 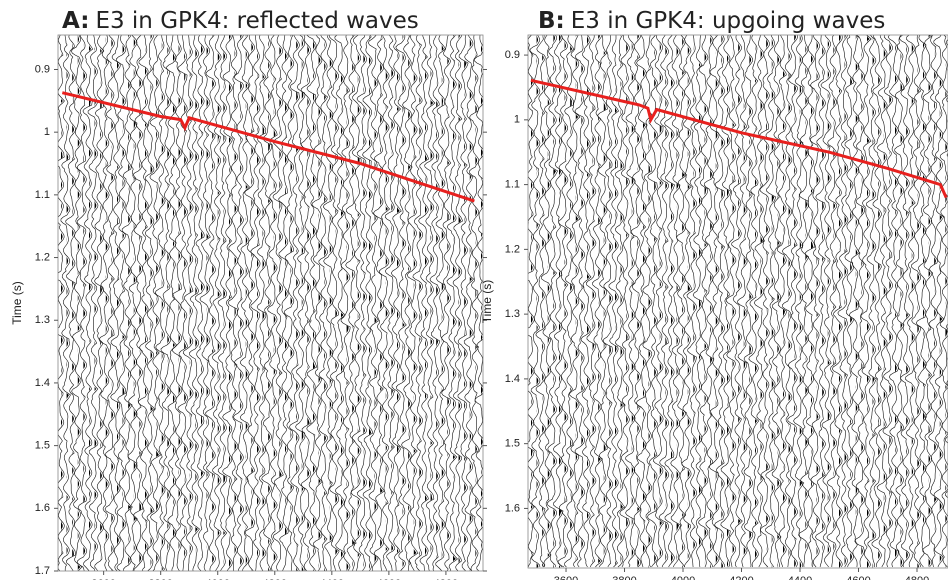 I want to click on title-text: E3 in GPK4: upgoing waves, so click(x=728, y=21).